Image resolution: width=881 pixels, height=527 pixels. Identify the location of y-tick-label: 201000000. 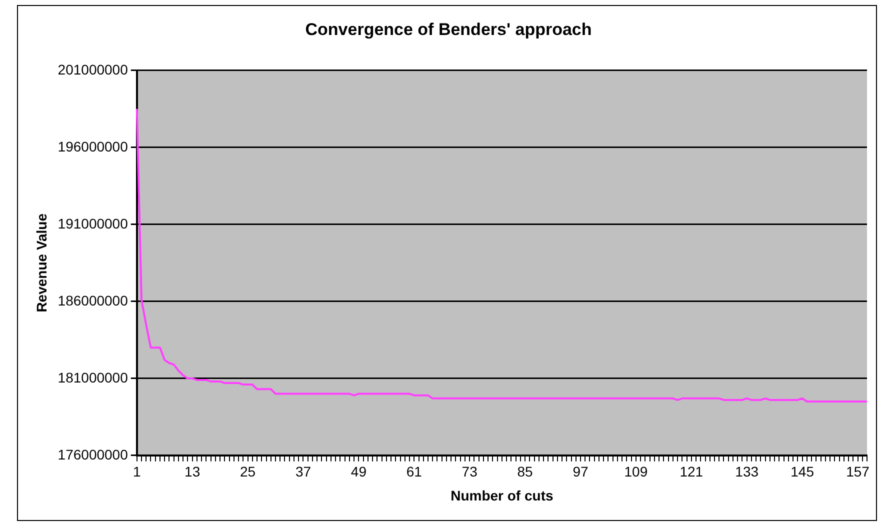
(93, 69).